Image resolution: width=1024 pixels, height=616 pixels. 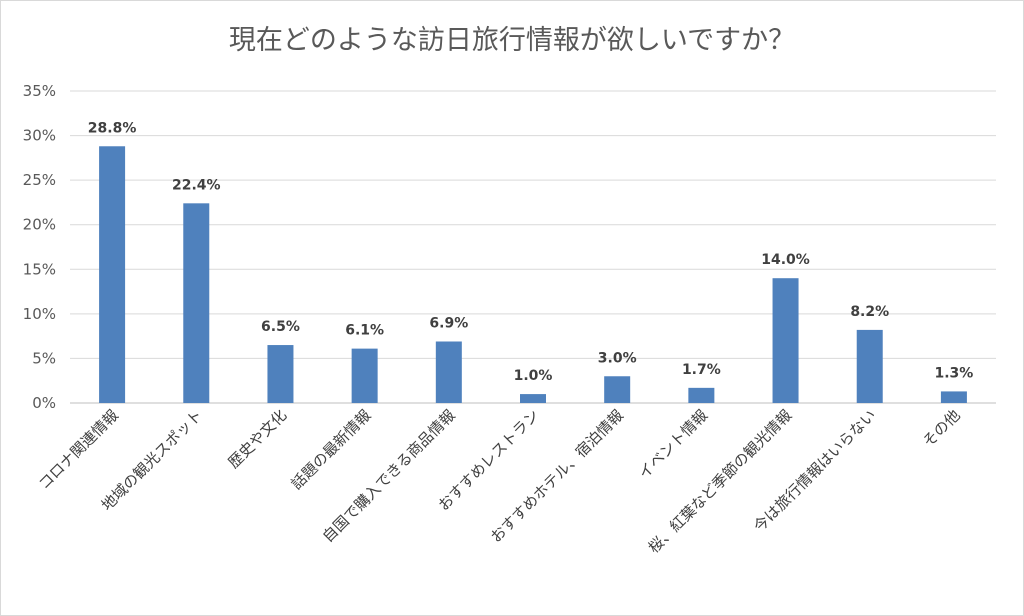 What do you see at coordinates (258, 439) in the screenshot?
I see `category-label: 歴史や文化` at bounding box center [258, 439].